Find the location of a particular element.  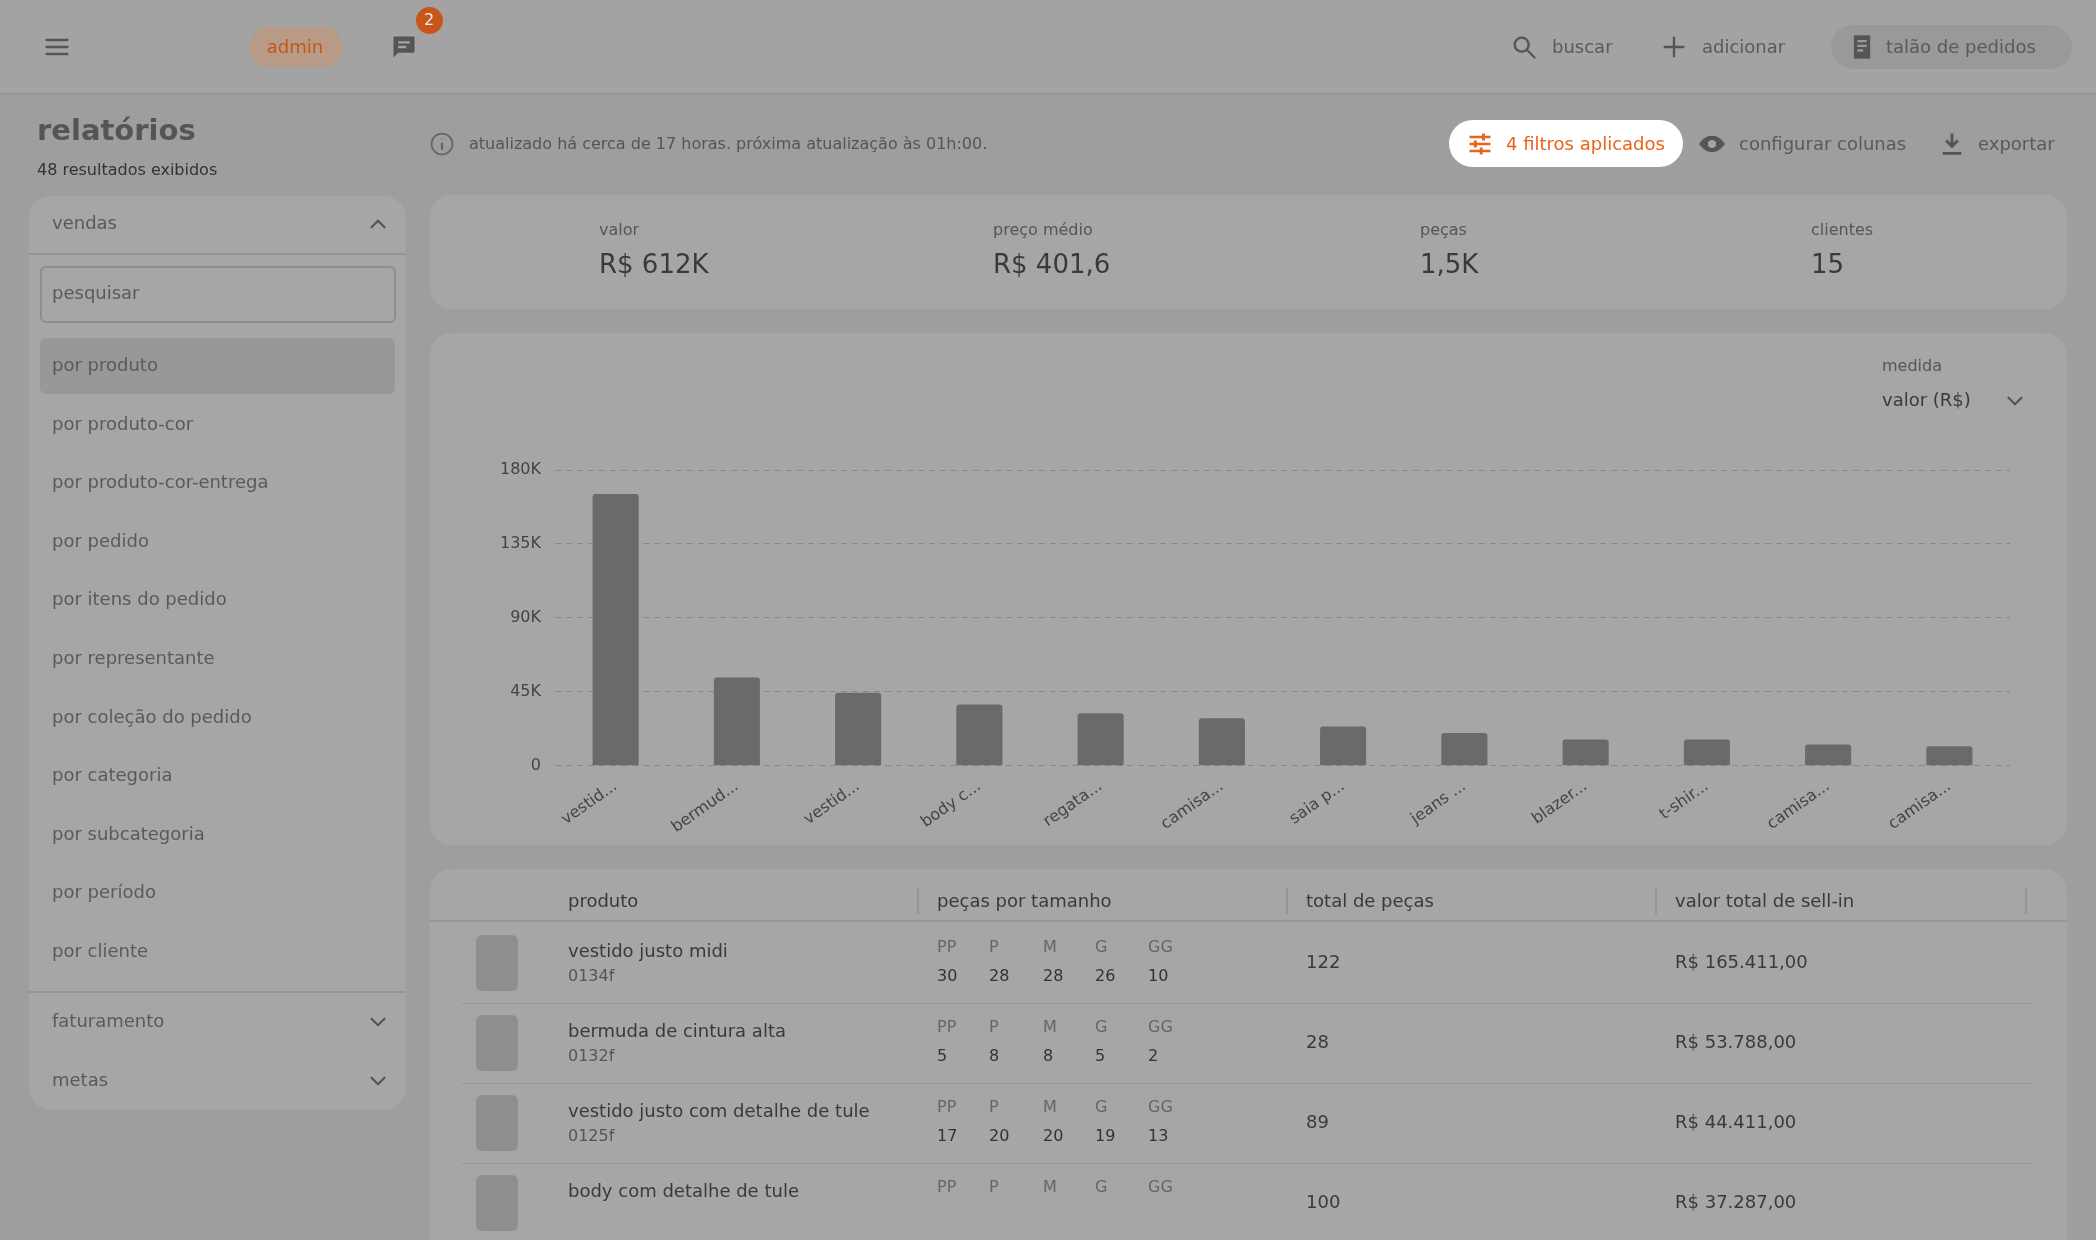

text: admin is located at coordinates (295, 47).